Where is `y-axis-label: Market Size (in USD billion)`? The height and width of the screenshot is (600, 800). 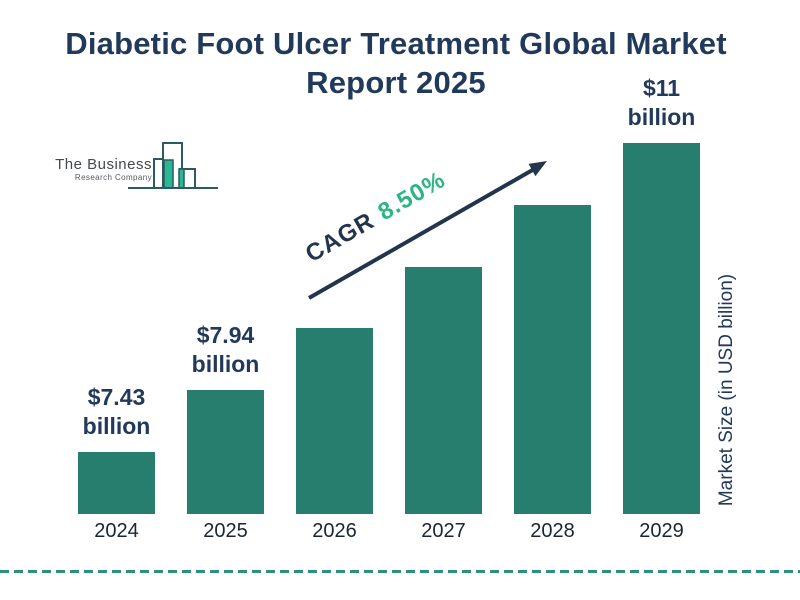
y-axis-label: Market Size (in USD billion) is located at coordinates (726, 390).